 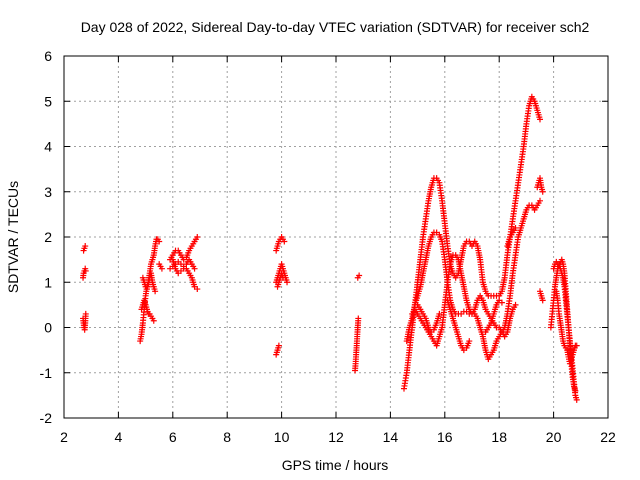 What do you see at coordinates (64, 437) in the screenshot?
I see `x-tick-label: 2` at bounding box center [64, 437].